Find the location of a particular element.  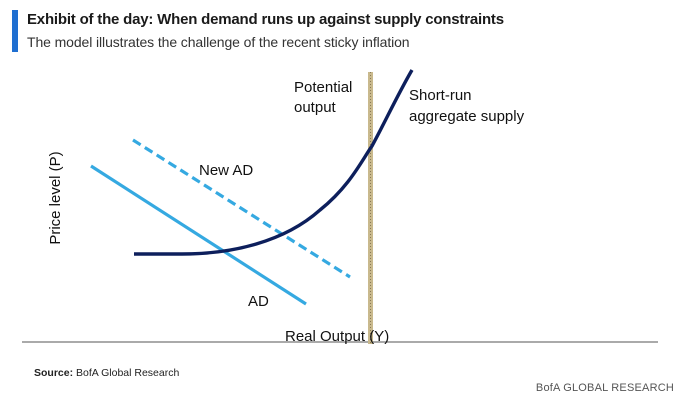

y-axis-label: Price level (P) is located at coordinates (55, 197).